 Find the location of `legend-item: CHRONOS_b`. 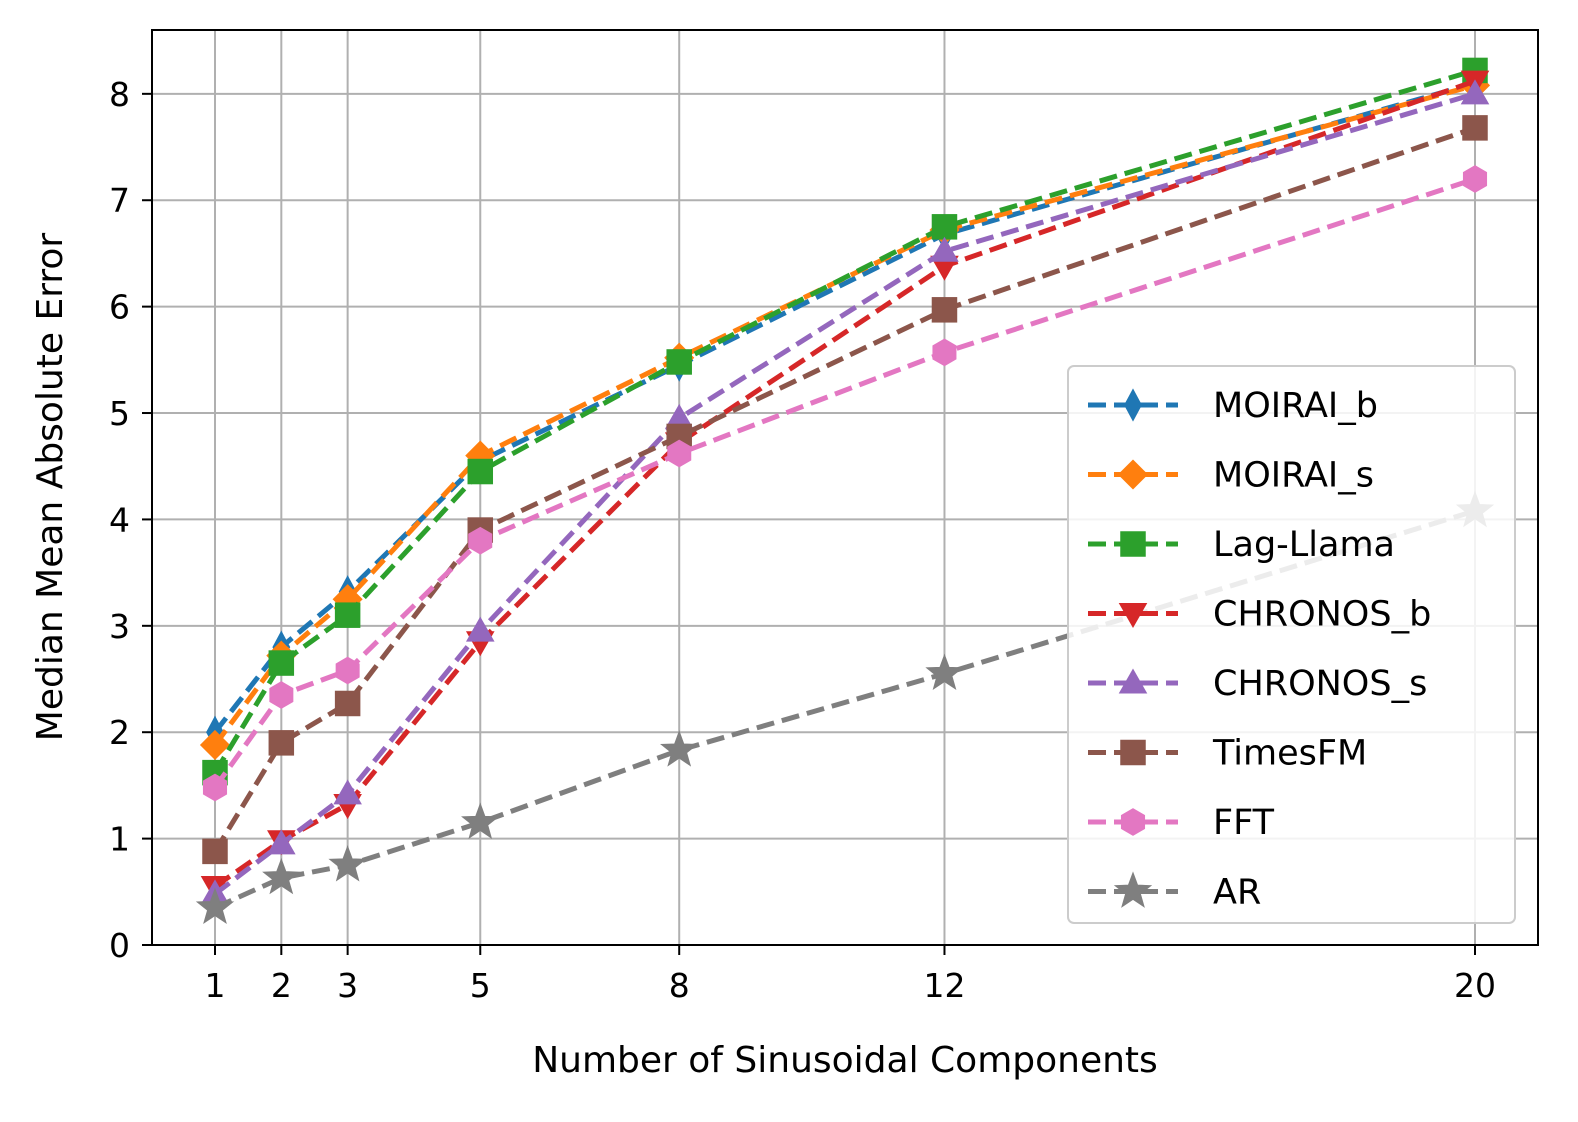

legend-item: CHRONOS_b is located at coordinates (1259, 615).